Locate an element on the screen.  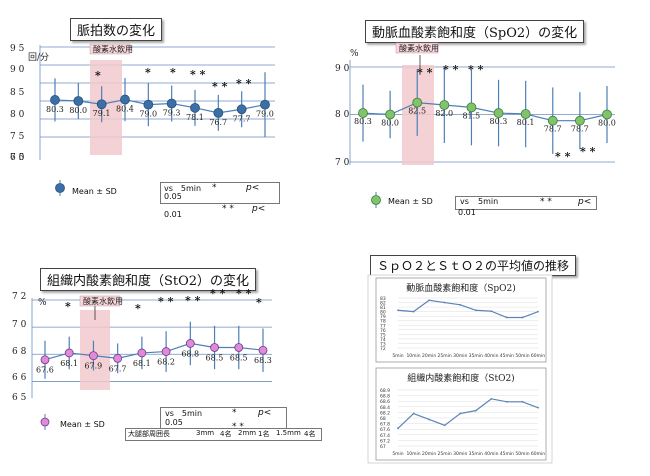
pulse-y-tick: 8 5 is located at coordinates (17, 93).